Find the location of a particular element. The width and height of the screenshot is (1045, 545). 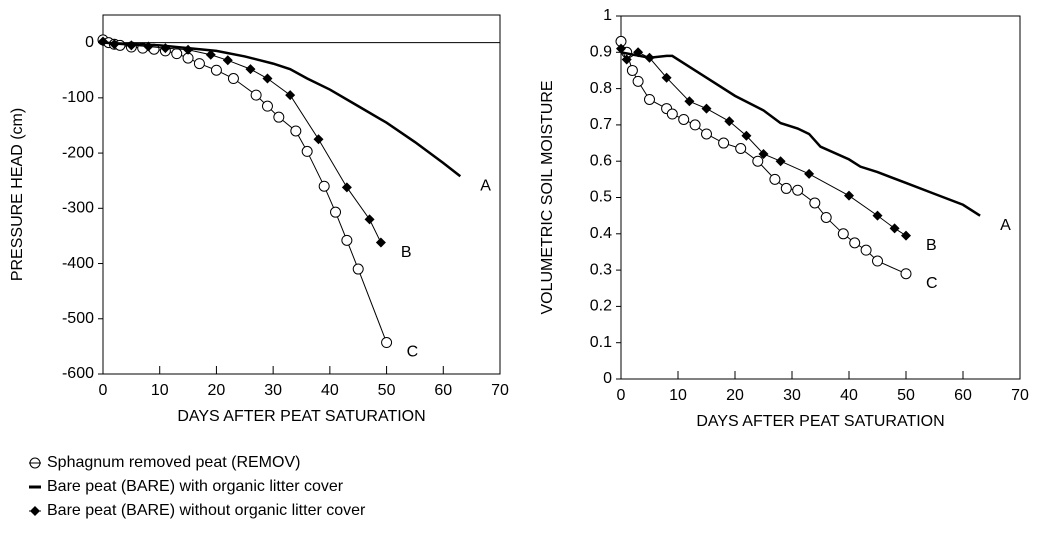

y-tick-label: -200 is located at coordinates (78, 152).